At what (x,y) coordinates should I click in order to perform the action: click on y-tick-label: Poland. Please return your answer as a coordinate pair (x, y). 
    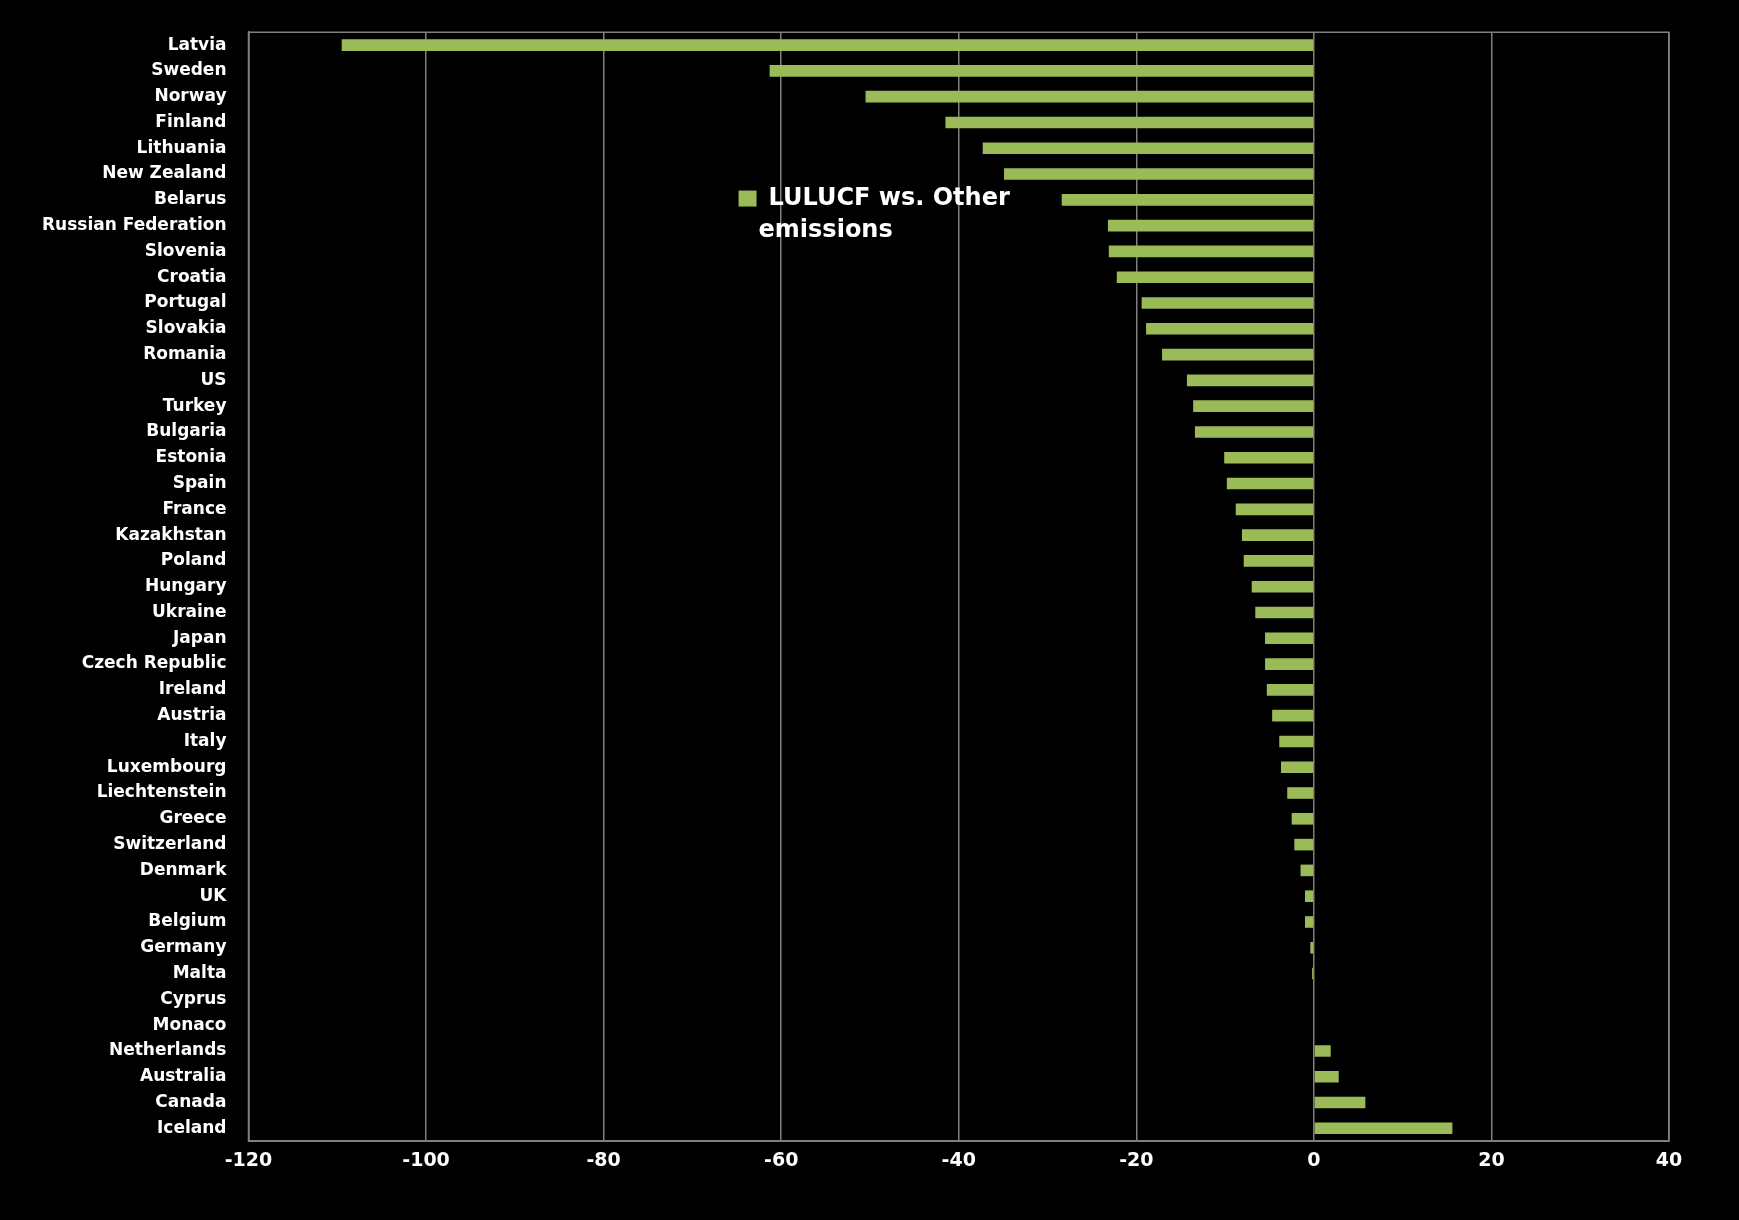
    Looking at the image, I should click on (193, 559).